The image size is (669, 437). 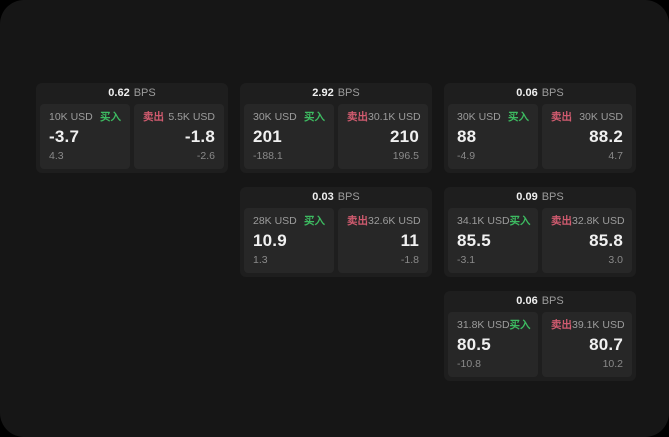 I want to click on sell-tile-header: 卖出 39.1K USD, so click(x=588, y=325).